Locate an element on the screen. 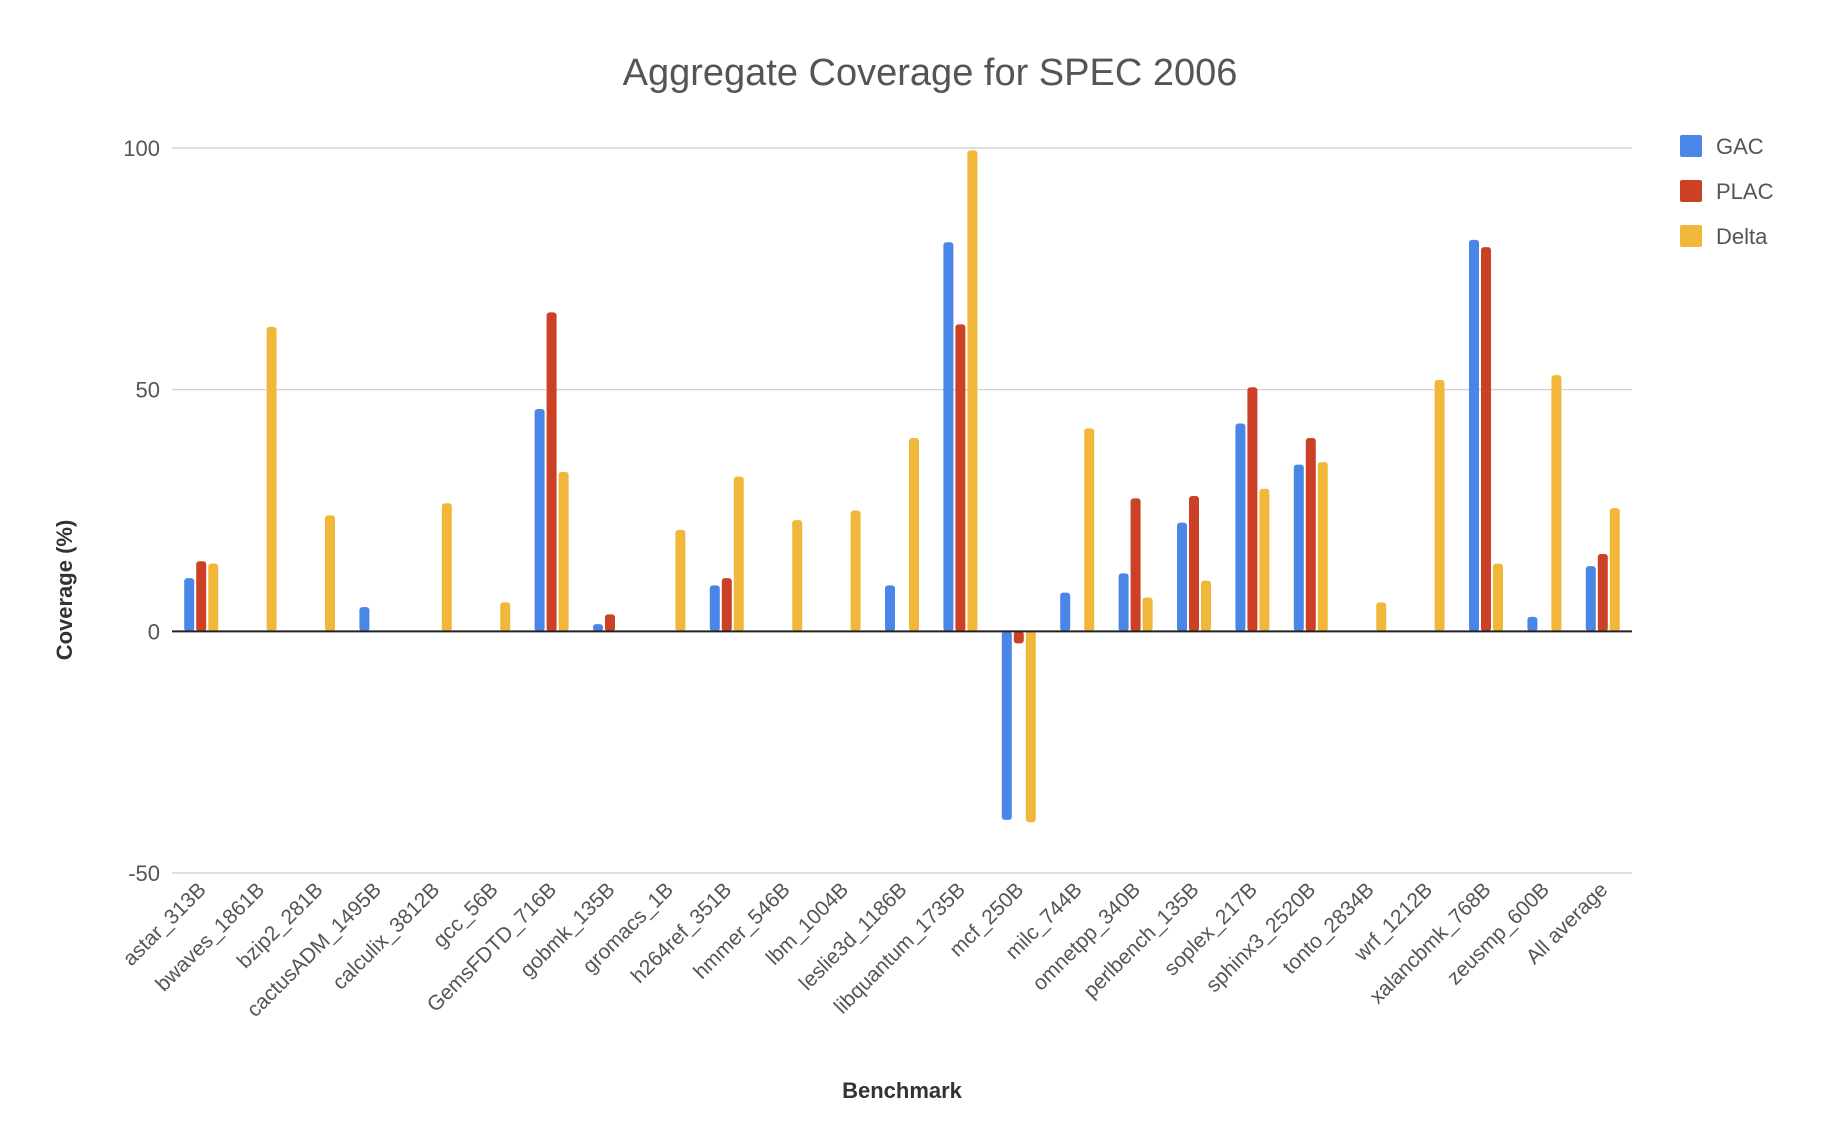 The image size is (1830, 1138). y-tick-label: -50 is located at coordinates (144, 873).